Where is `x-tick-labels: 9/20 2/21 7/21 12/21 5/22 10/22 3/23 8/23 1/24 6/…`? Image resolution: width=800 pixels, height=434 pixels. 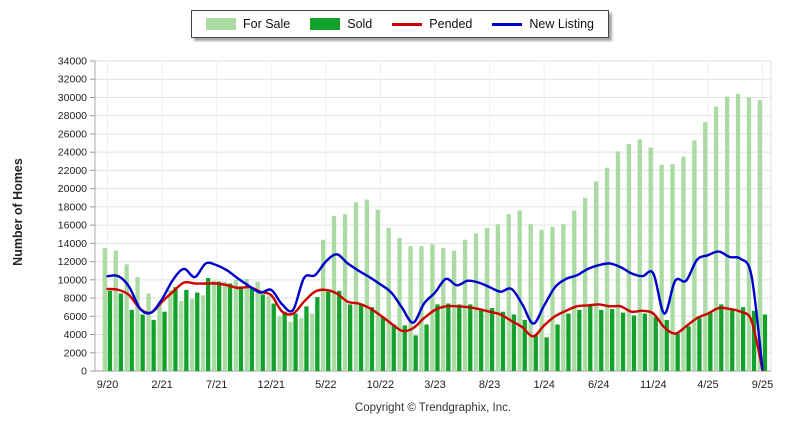 x-tick-labels: 9/20 2/21 7/21 12/21 5/22 10/22 3/23 8/23 1/24 6/… is located at coordinates (435, 385).